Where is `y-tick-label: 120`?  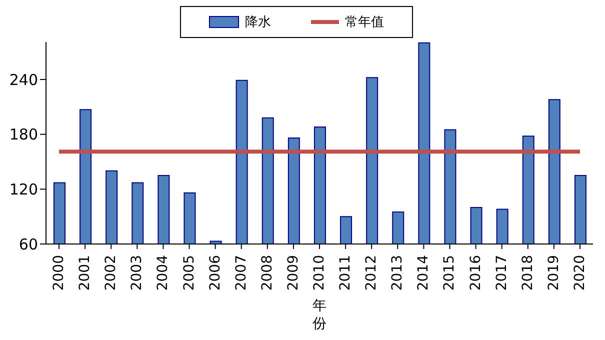 y-tick-label: 120 is located at coordinates (23, 189).